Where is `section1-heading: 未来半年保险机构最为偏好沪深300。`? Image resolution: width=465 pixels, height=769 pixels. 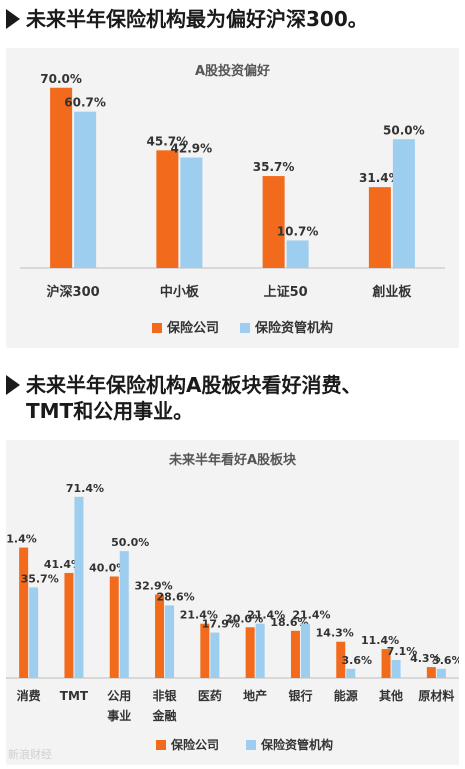
section1-heading: 未来半年保险机构最为偏好沪深300。 is located at coordinates (187, 19).